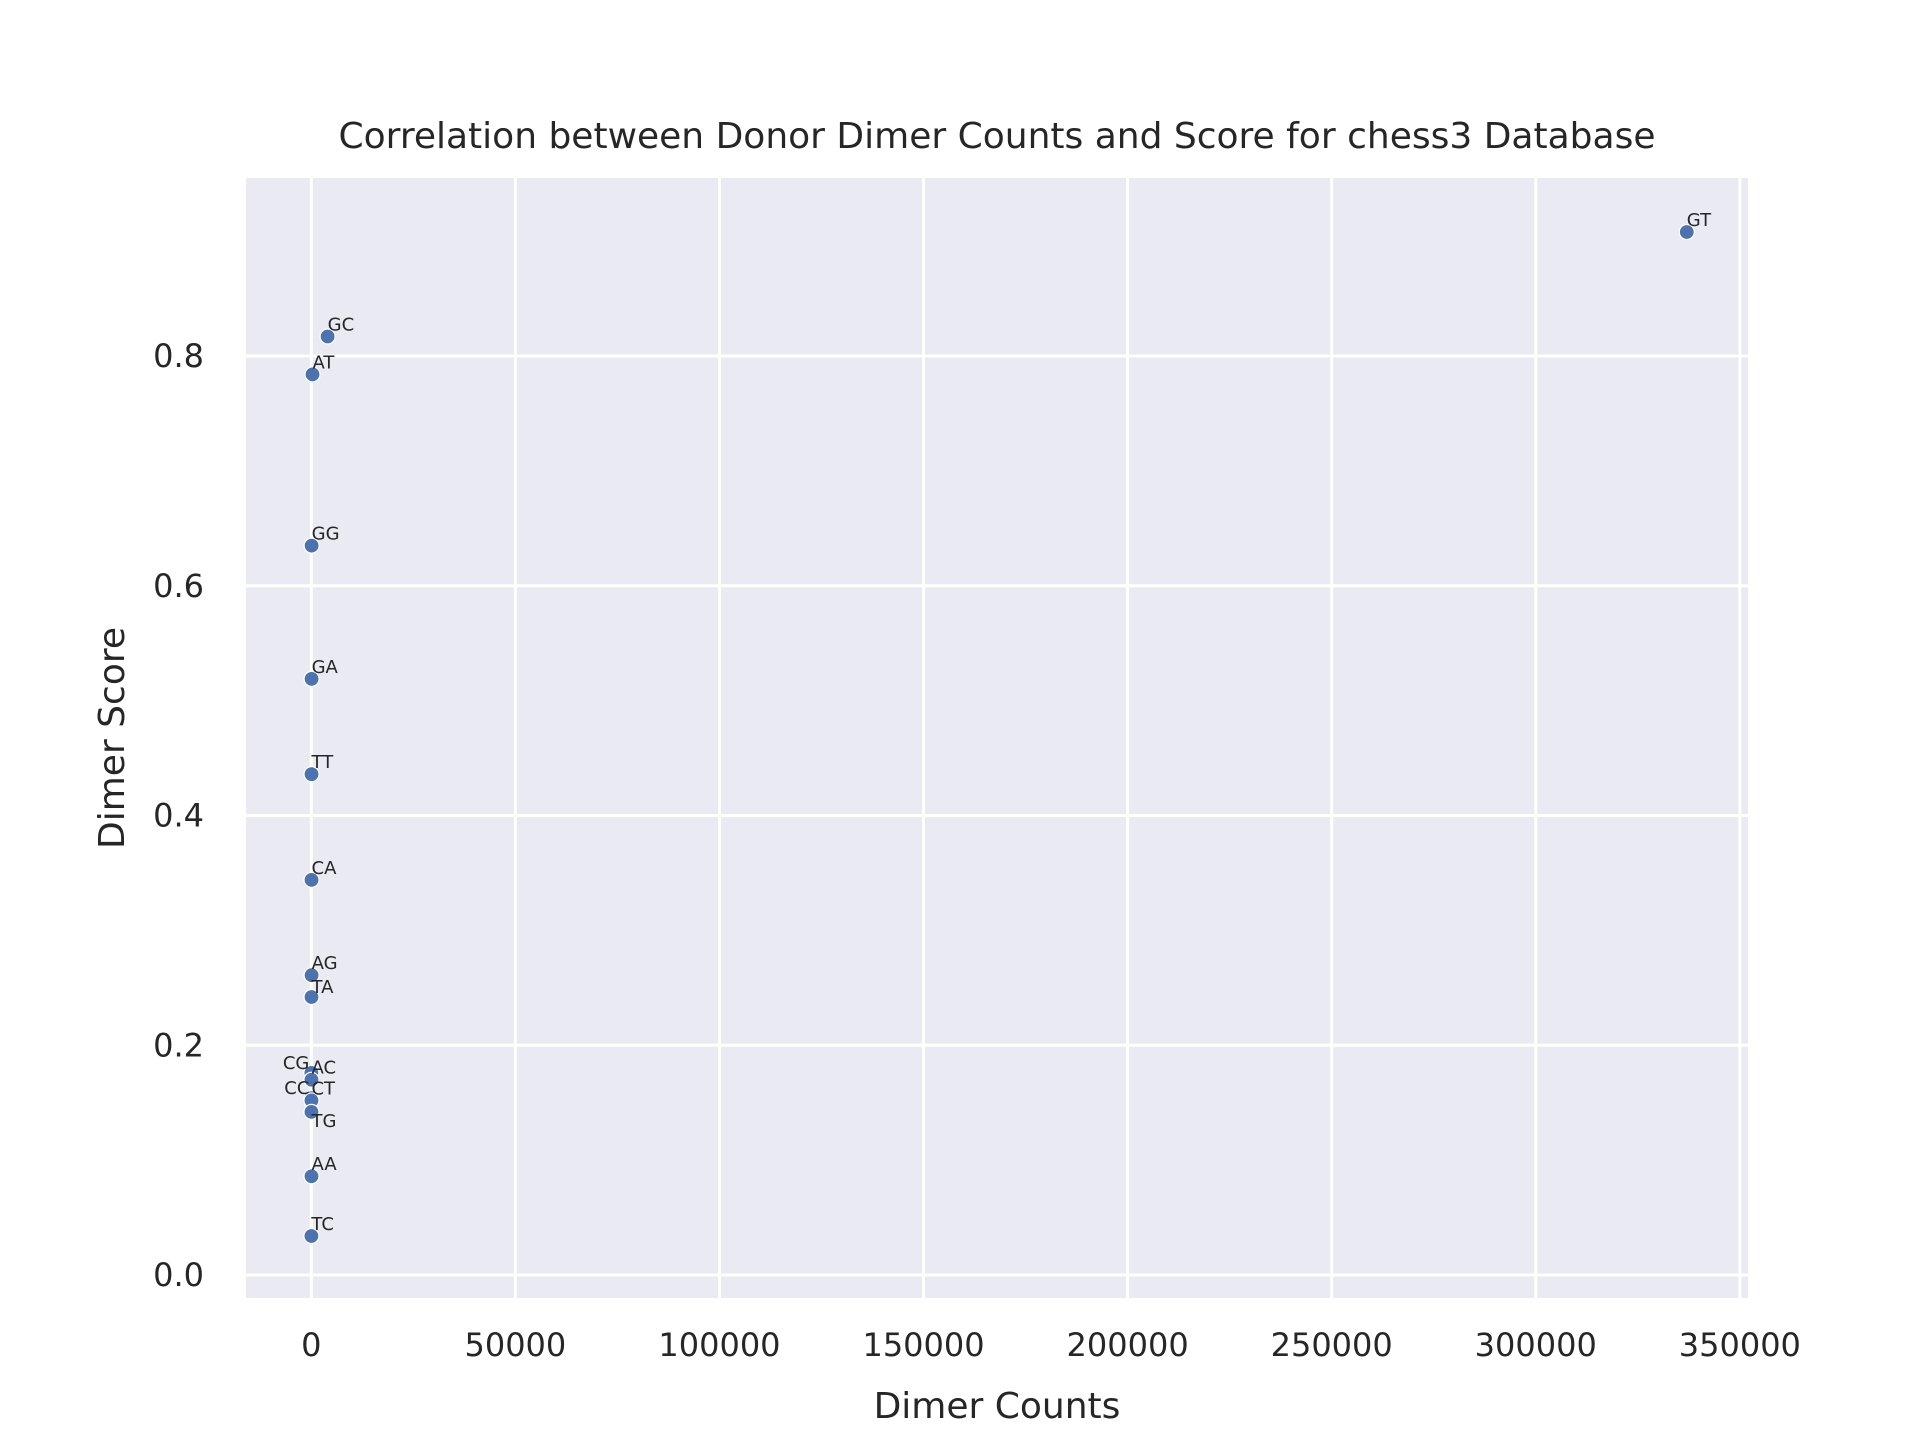 Image resolution: width=1920 pixels, height=1440 pixels. What do you see at coordinates (323, 762) in the screenshot?
I see `point-label-tt: TT` at bounding box center [323, 762].